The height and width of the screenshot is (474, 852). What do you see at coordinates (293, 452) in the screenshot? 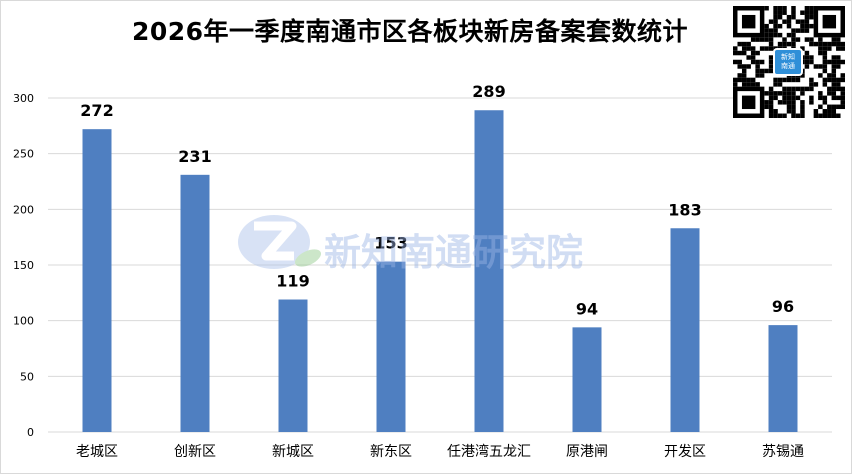
I see `x-tick-label: 新城区` at bounding box center [293, 452].